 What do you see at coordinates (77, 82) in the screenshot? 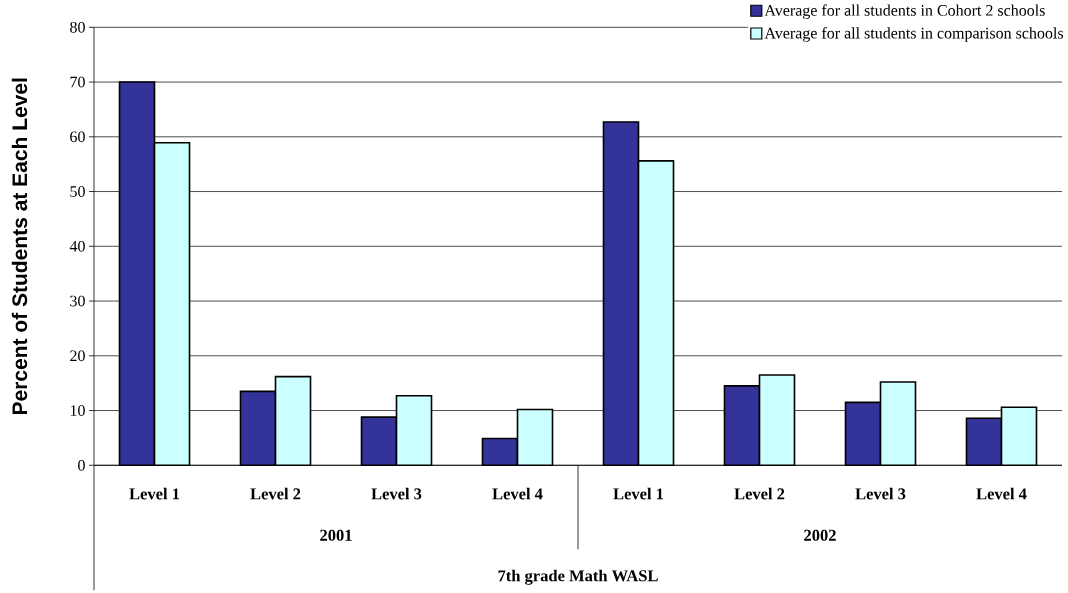
I see `y-tick-label: 70` at bounding box center [77, 82].